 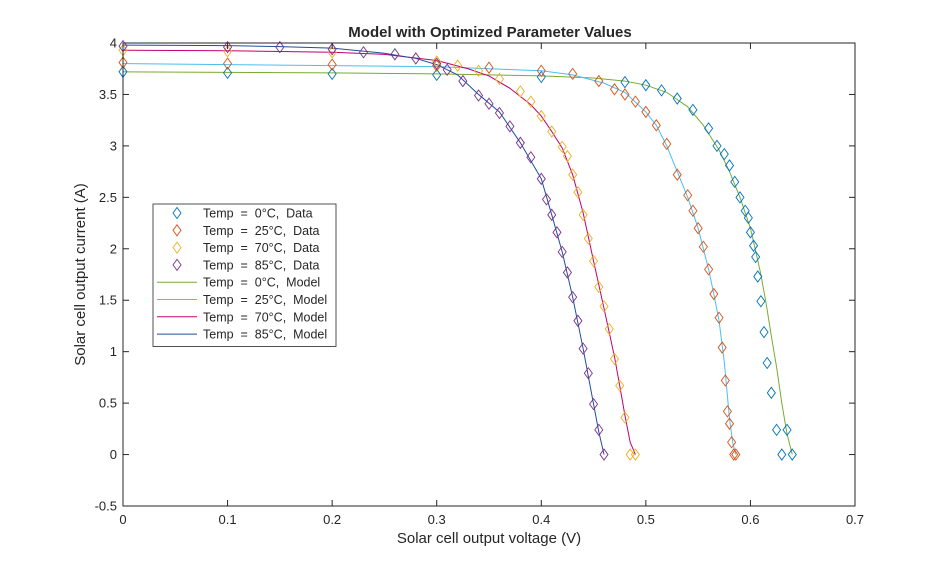 I want to click on legend-box, so click(x=244, y=275).